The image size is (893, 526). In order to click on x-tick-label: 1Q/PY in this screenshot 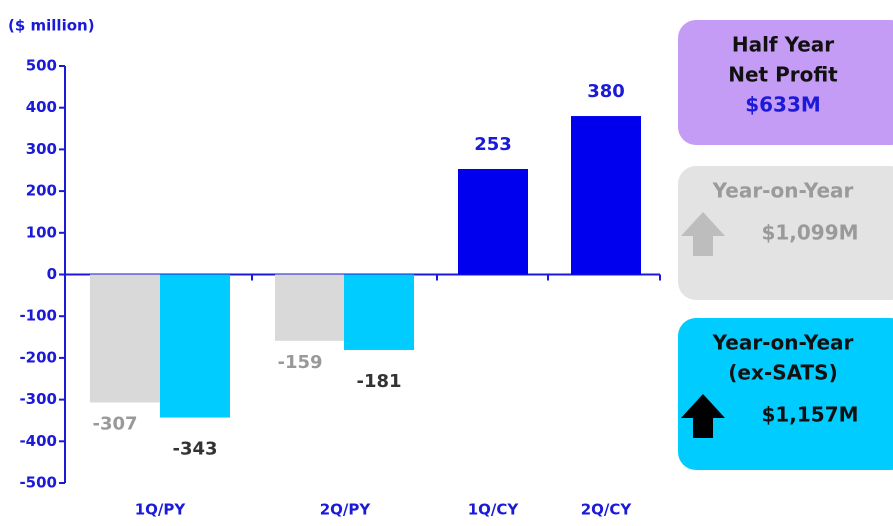, I will do `click(161, 510)`.